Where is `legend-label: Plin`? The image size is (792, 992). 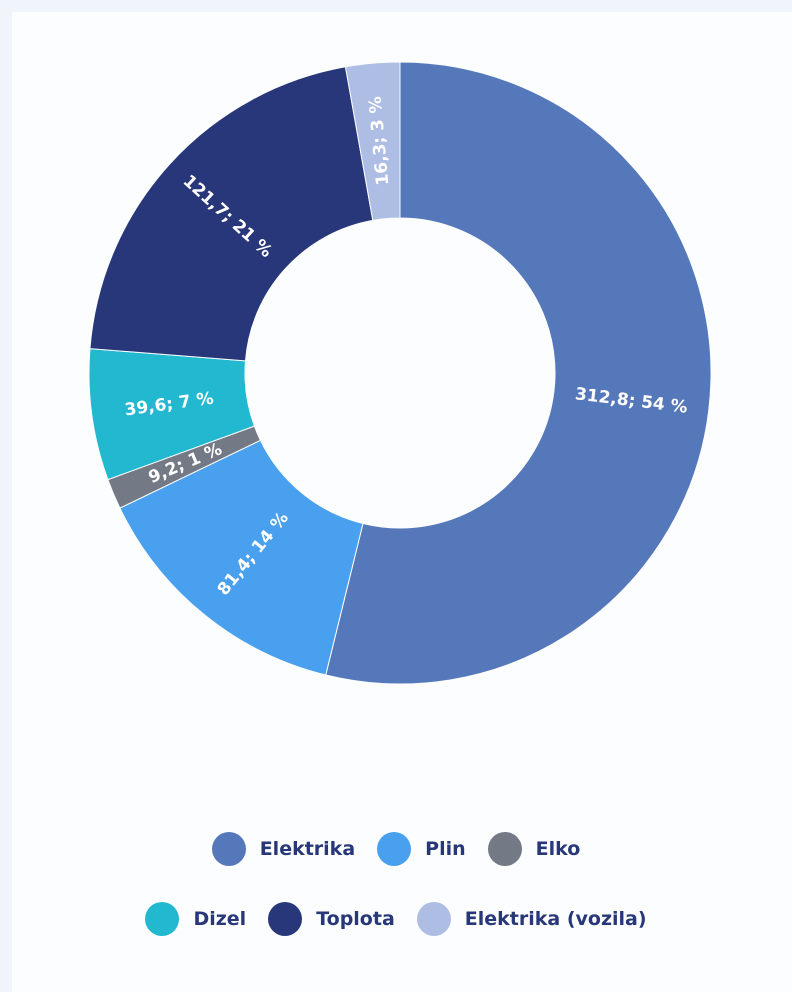 legend-label: Plin is located at coordinates (445, 849).